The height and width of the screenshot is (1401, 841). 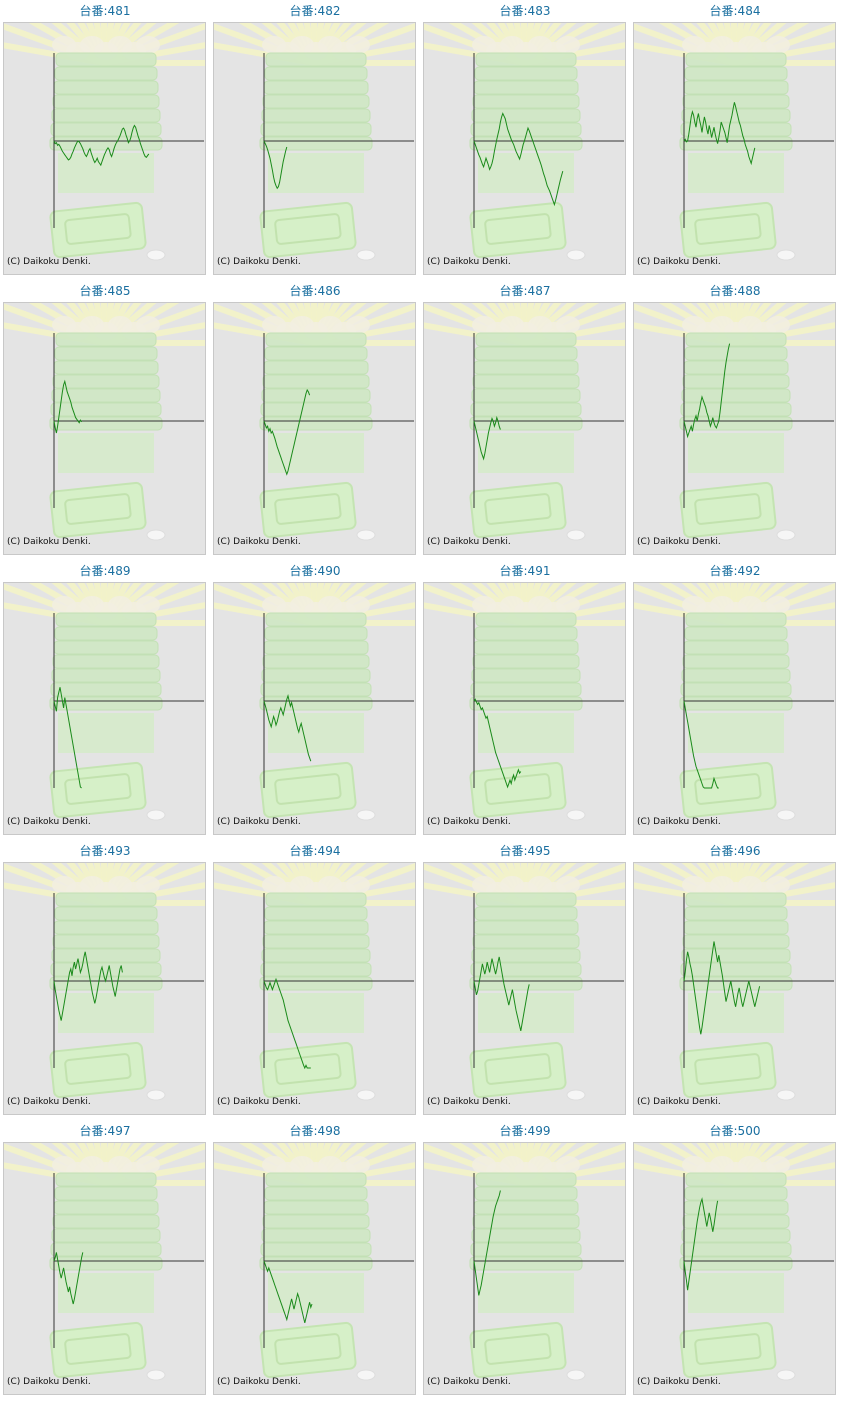 I want to click on machine-card: 台番:481 (C) Daikoku Denki., so click(x=105, y=140).